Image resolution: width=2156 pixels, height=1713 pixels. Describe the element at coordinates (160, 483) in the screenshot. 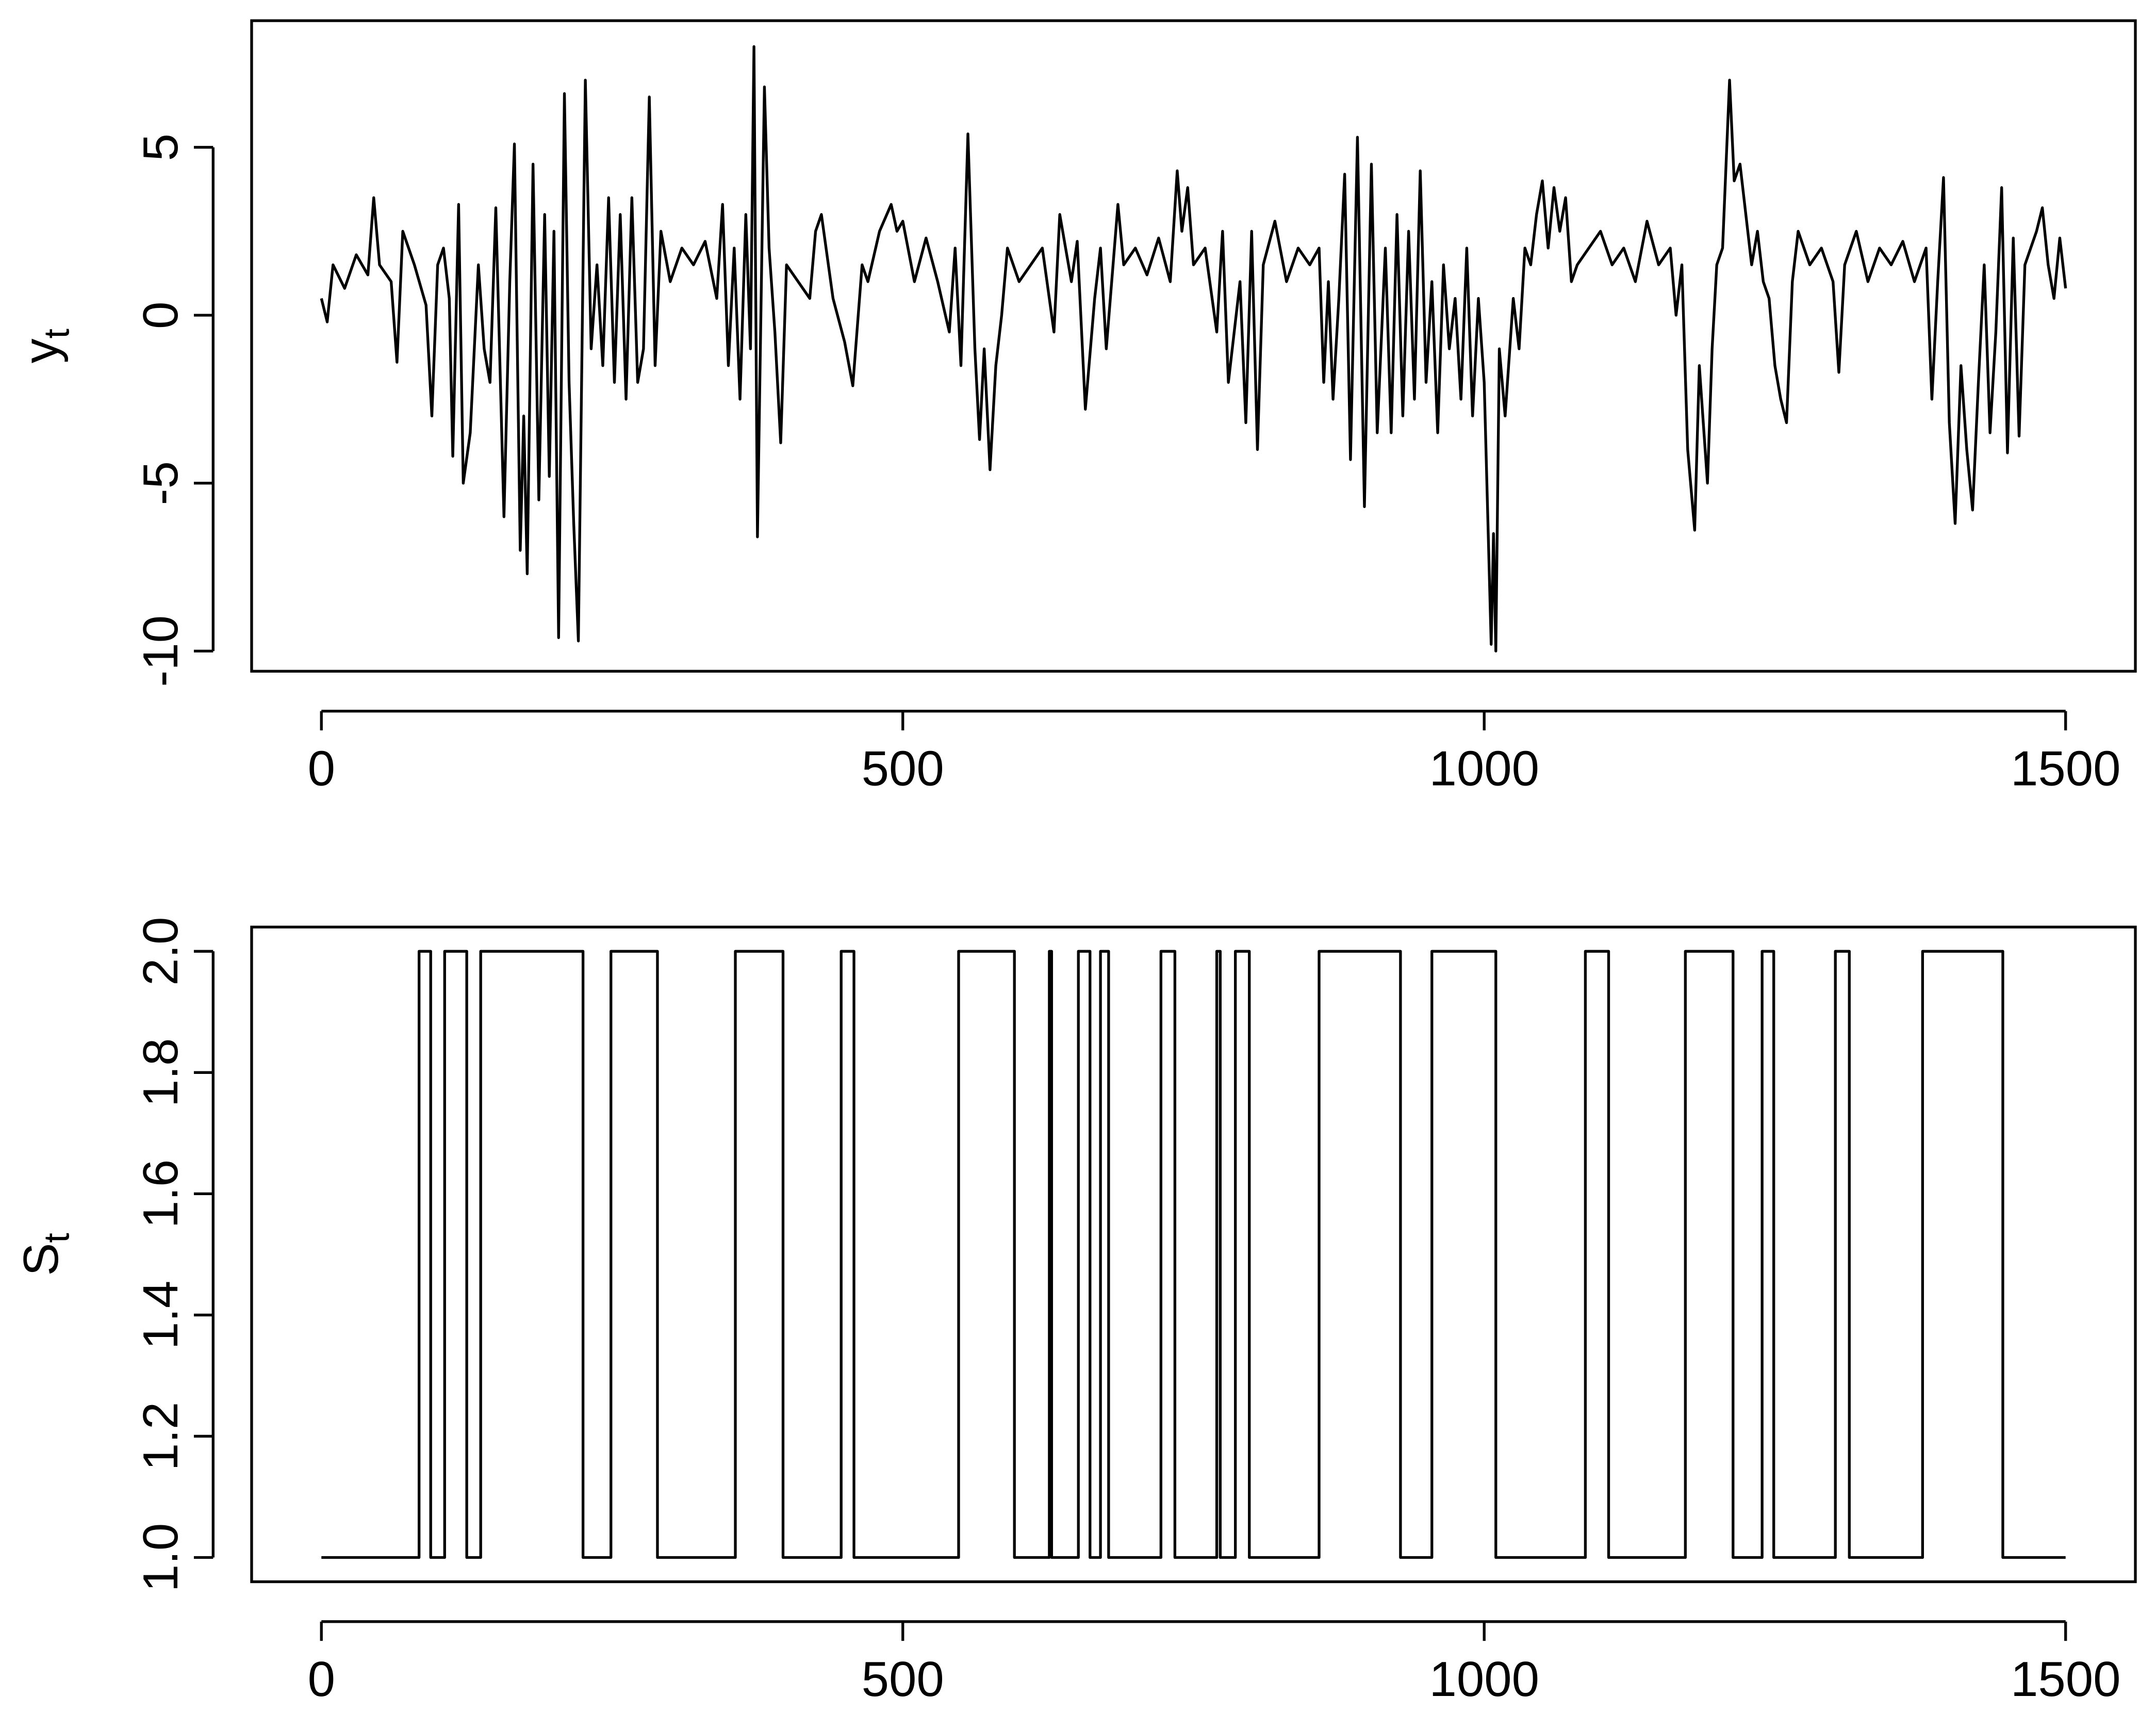

I see `y-tick-label: -5` at that location.